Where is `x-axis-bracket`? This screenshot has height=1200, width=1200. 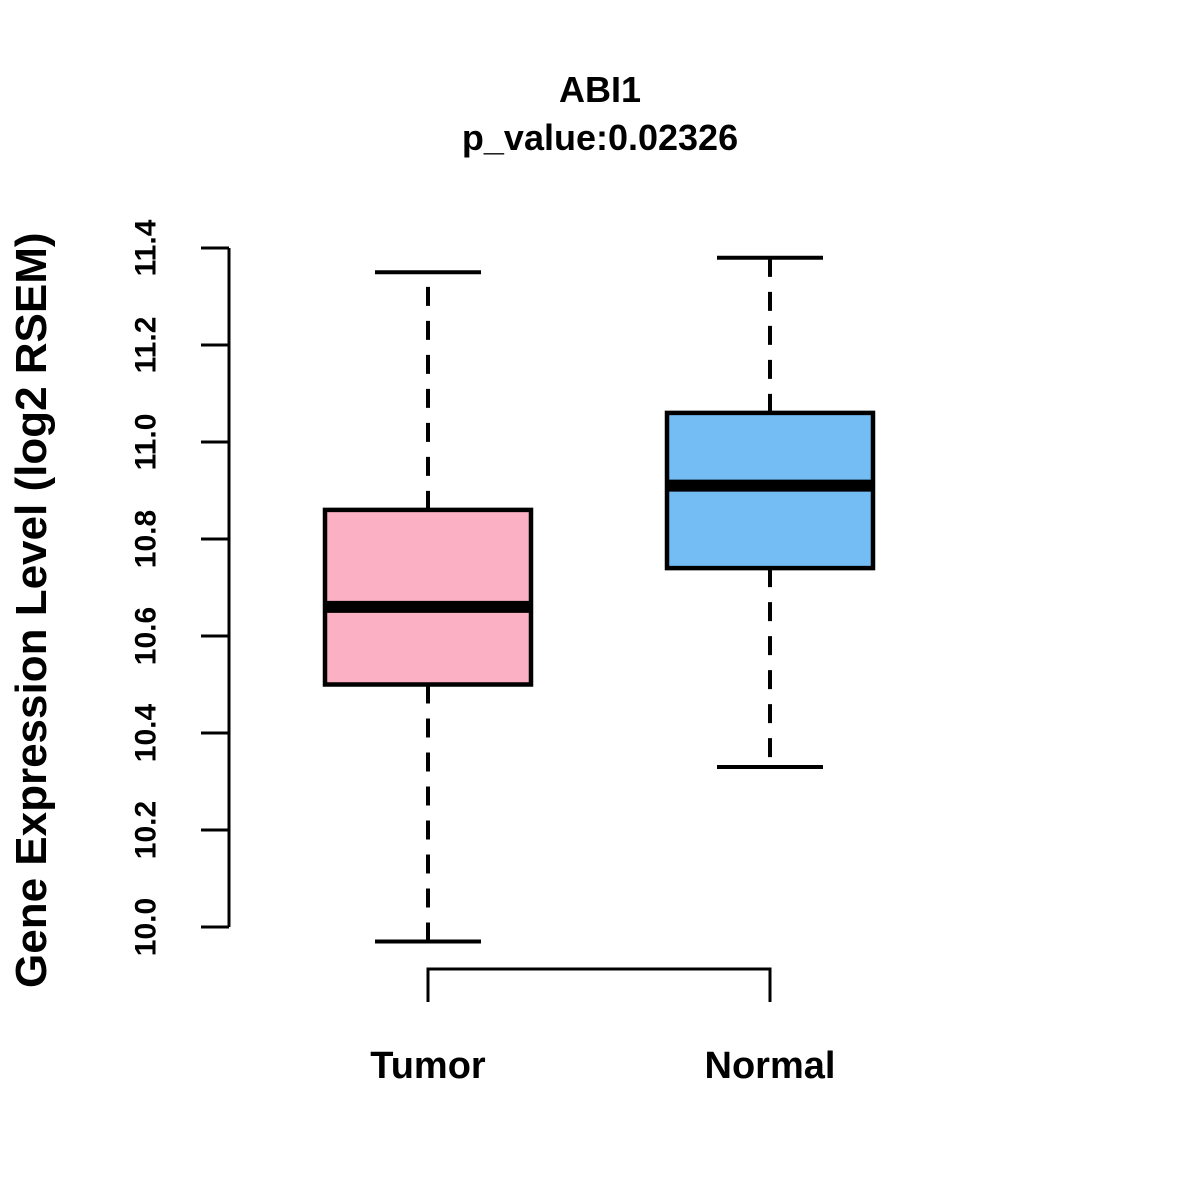
x-axis-bracket is located at coordinates (599, 984).